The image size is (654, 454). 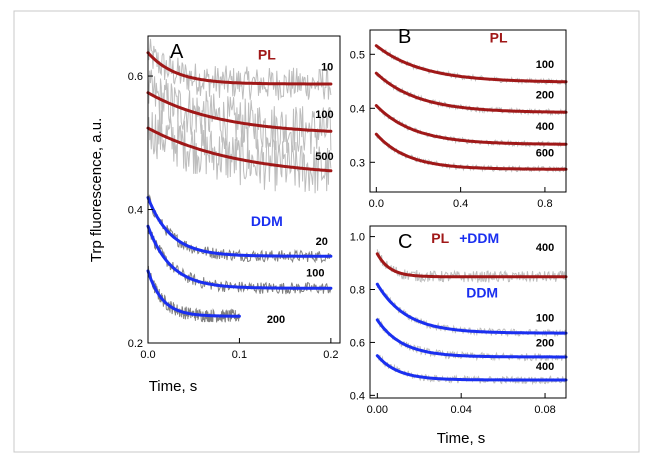 What do you see at coordinates (324, 157) in the screenshot?
I see `concentration-label: 500` at bounding box center [324, 157].